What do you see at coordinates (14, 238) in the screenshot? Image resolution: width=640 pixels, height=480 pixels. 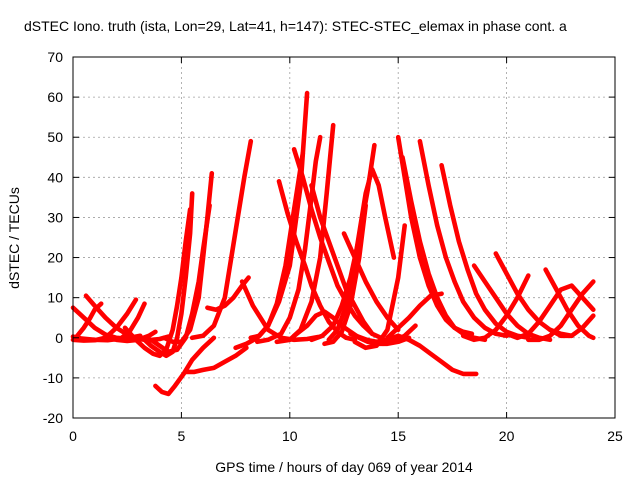 I see `y-axis-label: dSTEC / TECUs` at bounding box center [14, 238].